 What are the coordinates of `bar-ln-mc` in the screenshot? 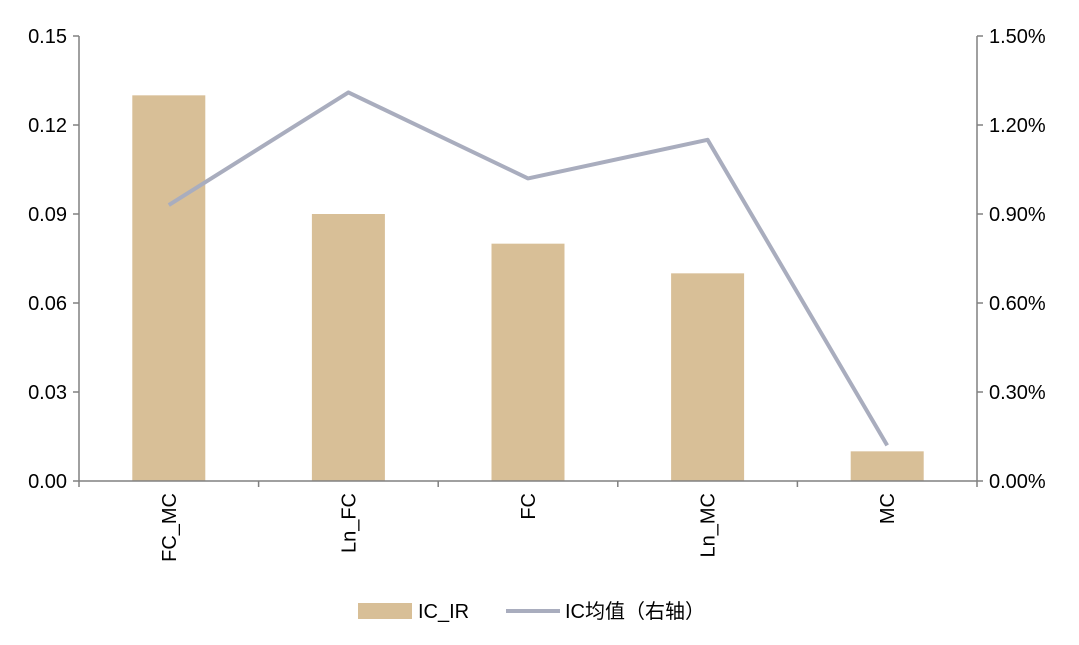 It's located at (708, 377).